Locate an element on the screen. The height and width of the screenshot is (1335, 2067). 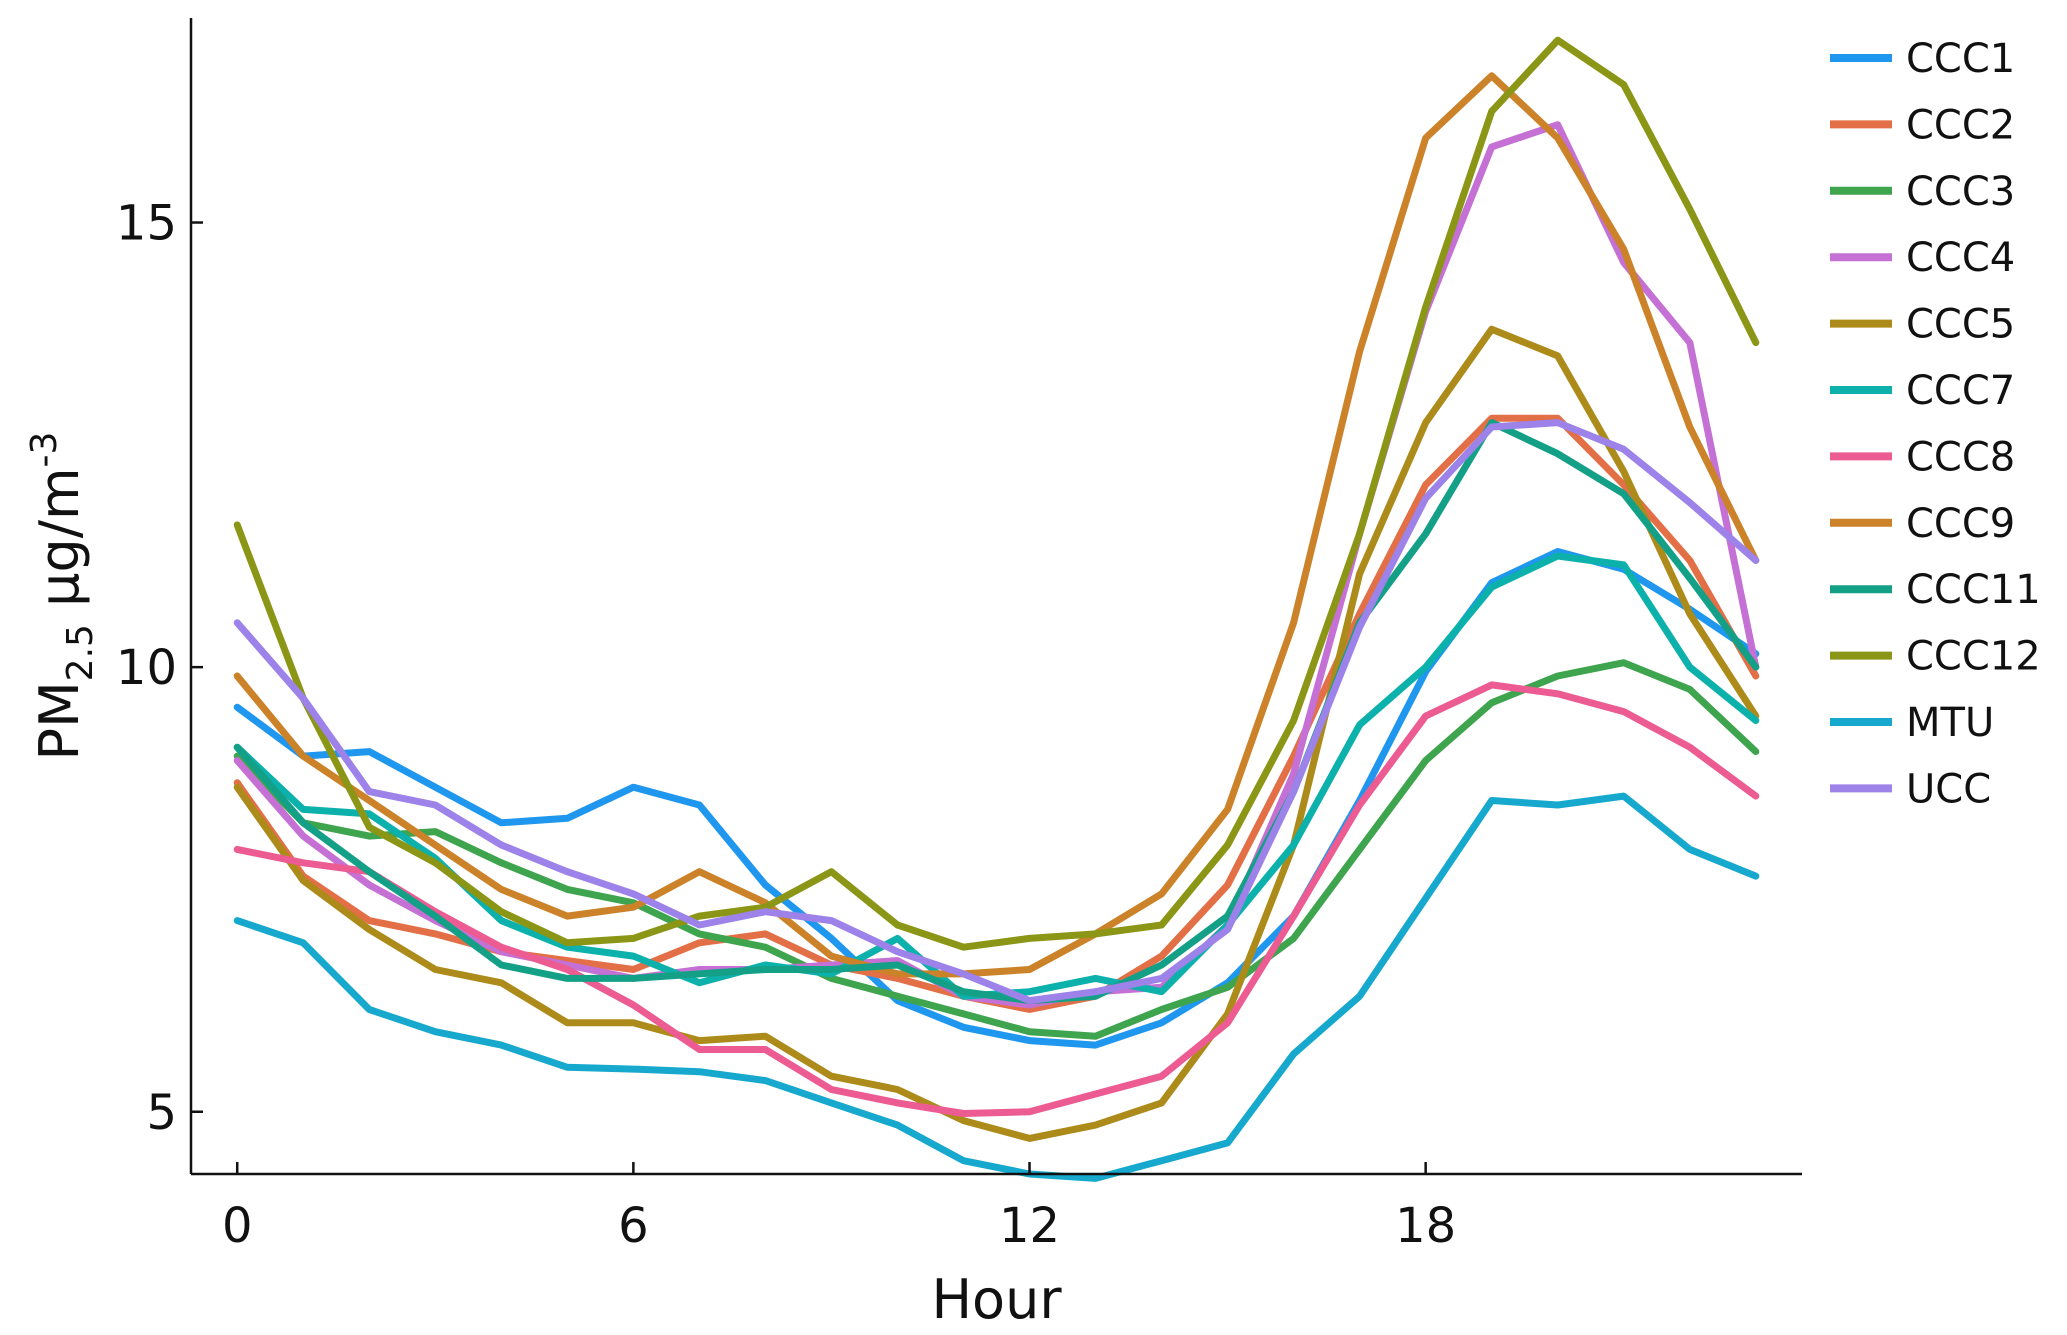
y-ticks: 5 10 15 is located at coordinates (159, 668).